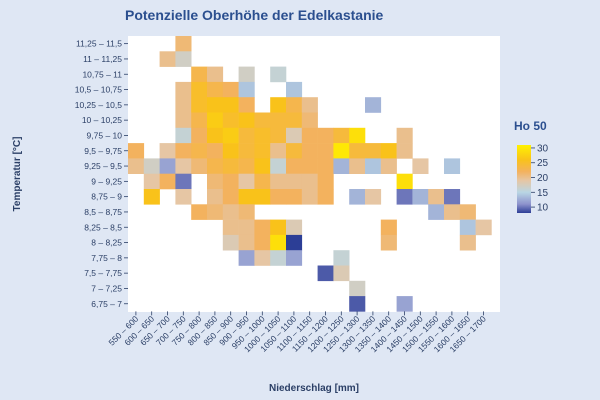  What do you see at coordinates (105, 135) in the screenshot?
I see `y-tick-label: 9,75 – 10` at bounding box center [105, 135].